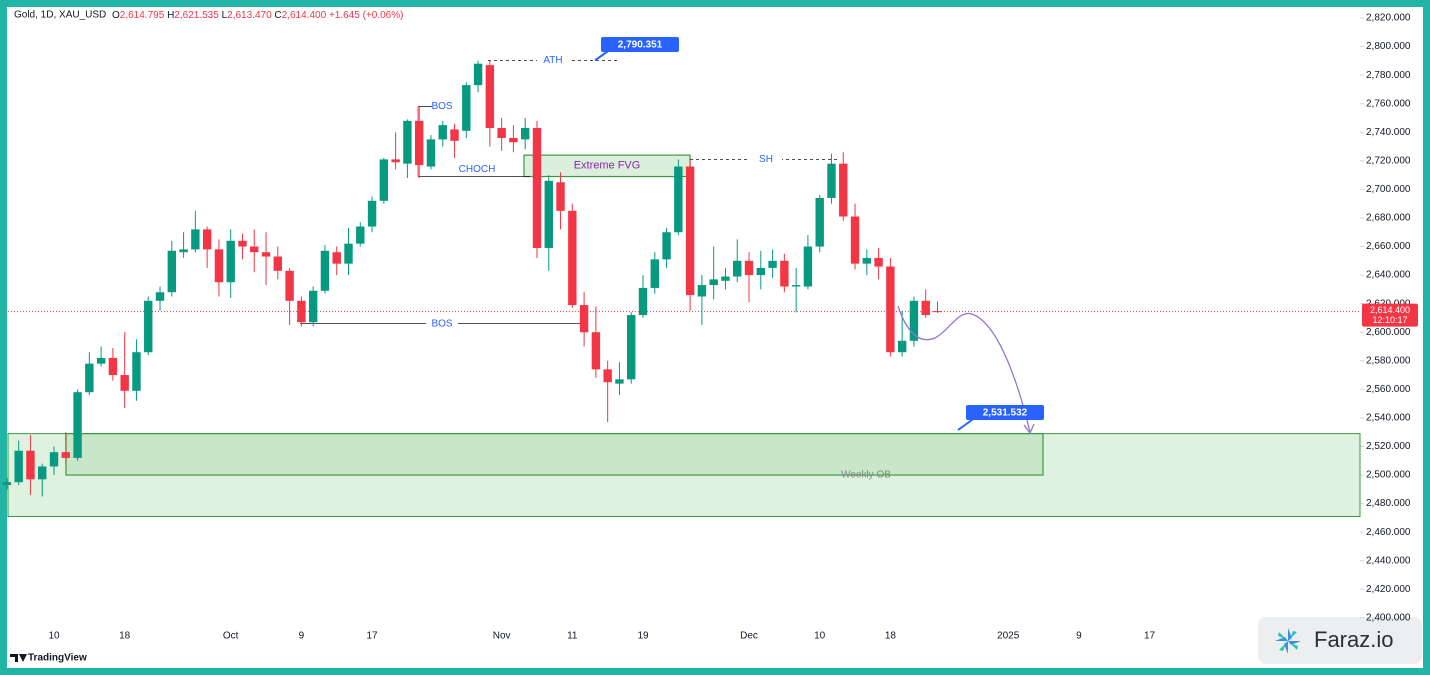 The height and width of the screenshot is (675, 1430). I want to click on y-tick-label: 2,580.000, so click(1388, 360).